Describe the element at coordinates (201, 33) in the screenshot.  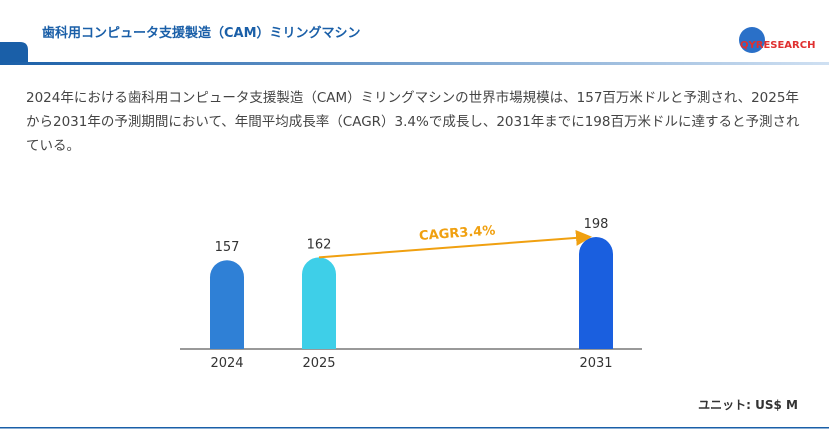
I see `header-title: 歯科用コンピュータ支援製造（CAM）ミリングマシン` at that location.